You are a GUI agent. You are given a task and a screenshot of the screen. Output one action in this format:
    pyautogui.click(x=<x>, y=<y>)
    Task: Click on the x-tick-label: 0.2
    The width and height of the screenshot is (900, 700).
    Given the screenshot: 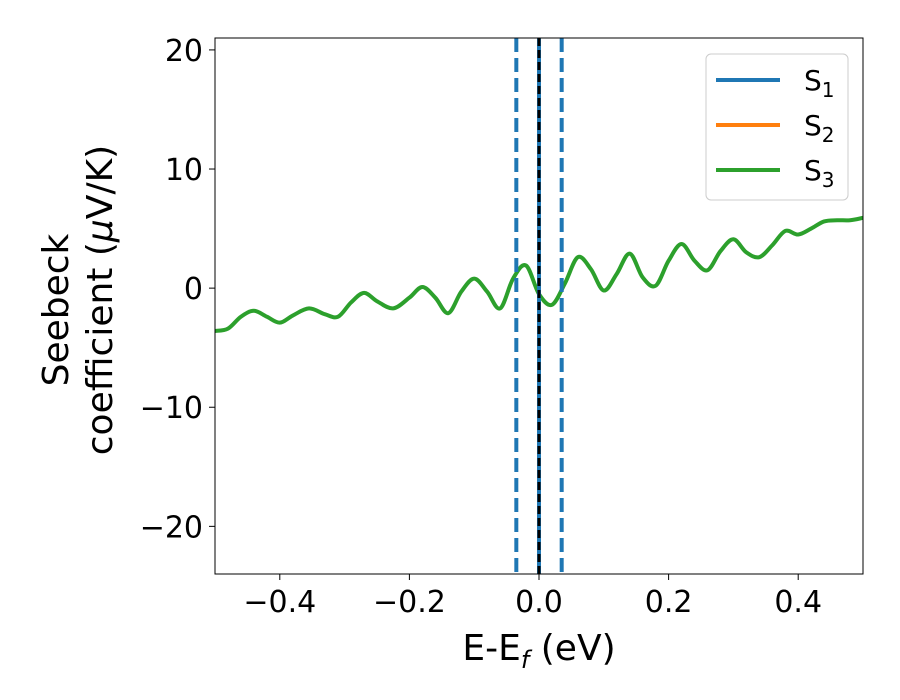 What is the action you would take?
    pyautogui.click(x=669, y=602)
    